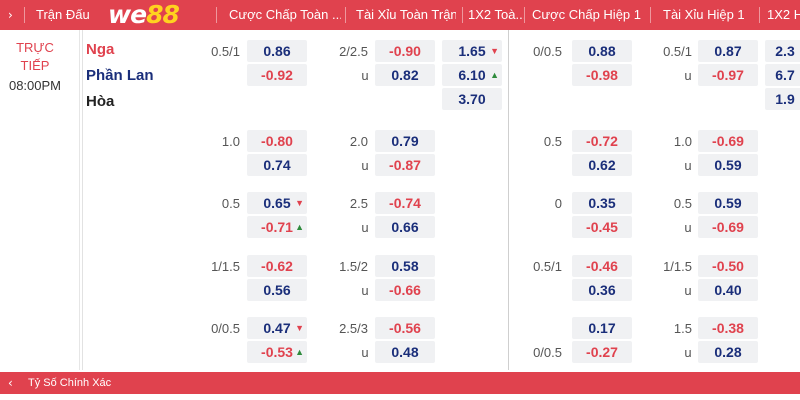 Image resolution: width=800 pixels, height=400 pixels. Describe the element at coordinates (728, 328) in the screenshot. I see `h1-ou-over-odds: -0.38` at that location.